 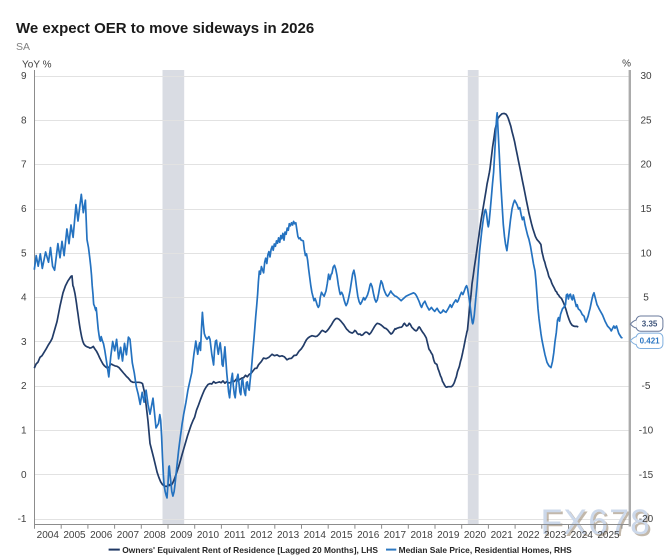 What do you see at coordinates (596, 522) in the screenshot?
I see `svg-text: FX678` at bounding box center [596, 522].